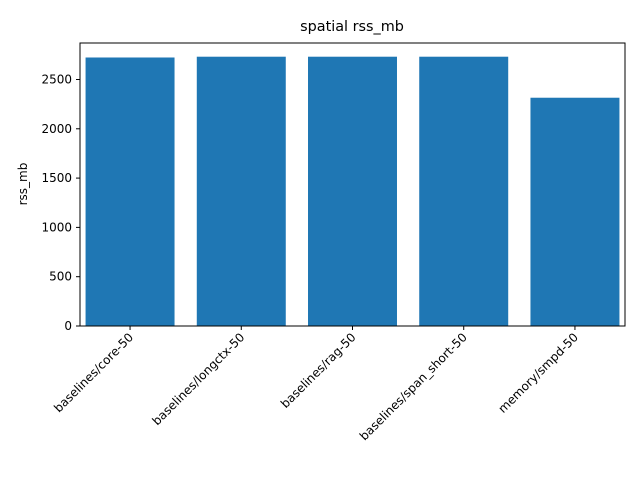 This screenshot has width=640, height=480. Describe the element at coordinates (198, 379) in the screenshot. I see `x-tick-label: baselines/longctx-50` at that location.